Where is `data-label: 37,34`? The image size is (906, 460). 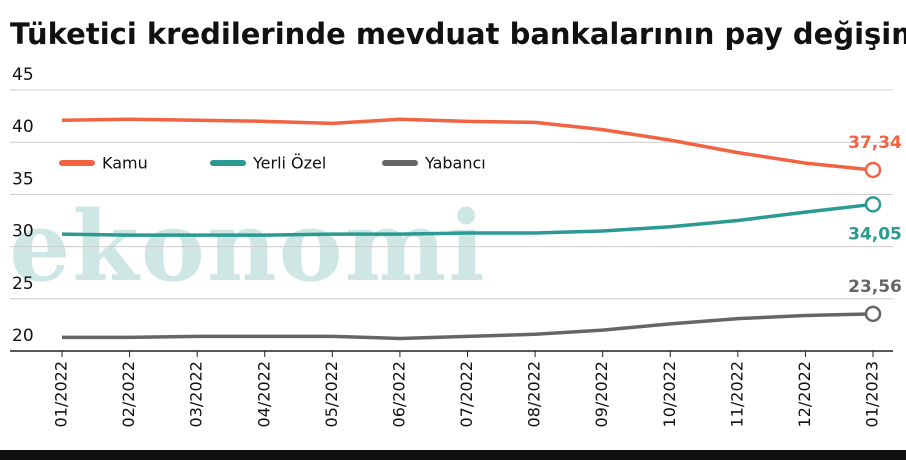 data-label: 37,34 is located at coordinates (875, 143).